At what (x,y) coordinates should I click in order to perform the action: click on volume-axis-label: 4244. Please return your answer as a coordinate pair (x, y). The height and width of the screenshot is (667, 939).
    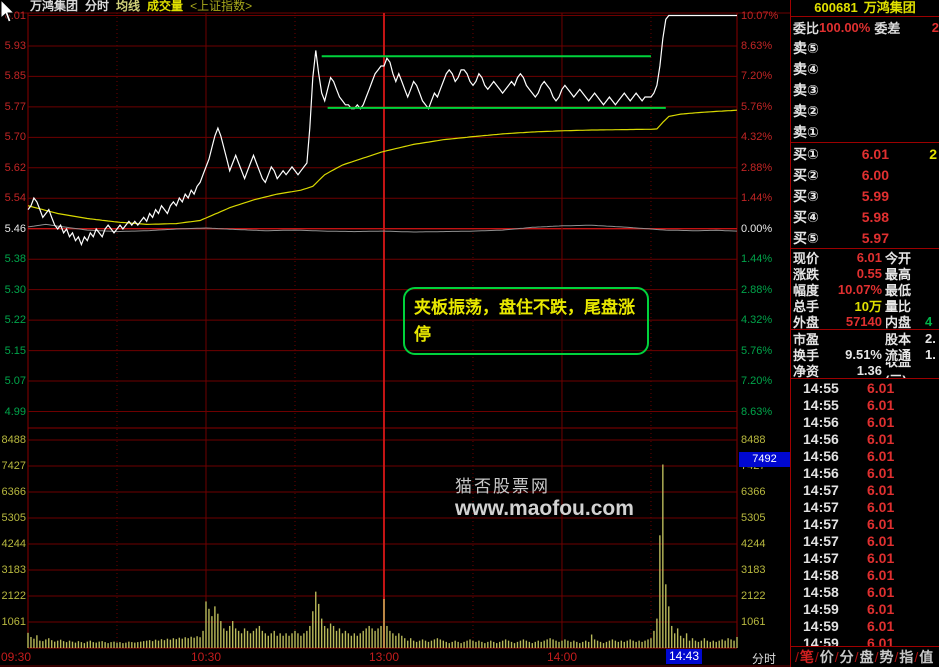
    Looking at the image, I should click on (13, 544).